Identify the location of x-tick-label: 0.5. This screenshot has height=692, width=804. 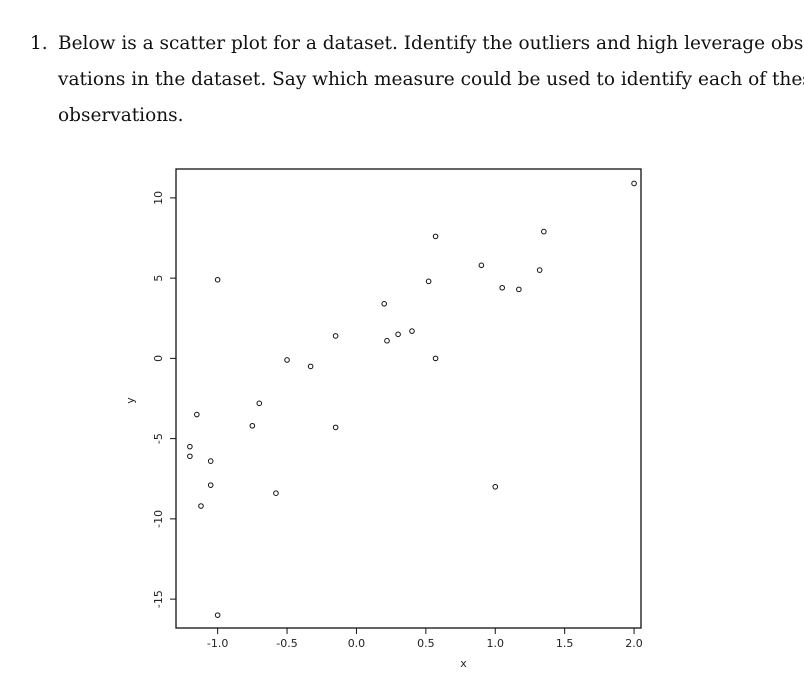
(426, 643).